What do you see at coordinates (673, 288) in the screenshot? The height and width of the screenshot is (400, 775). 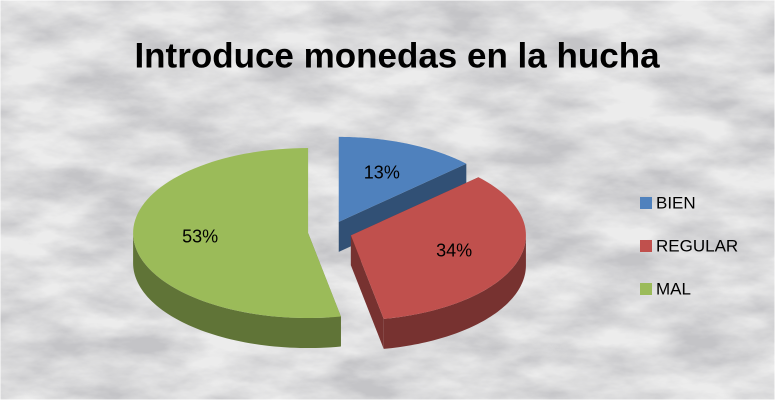 I see `legend-label: MAL` at bounding box center [673, 288].